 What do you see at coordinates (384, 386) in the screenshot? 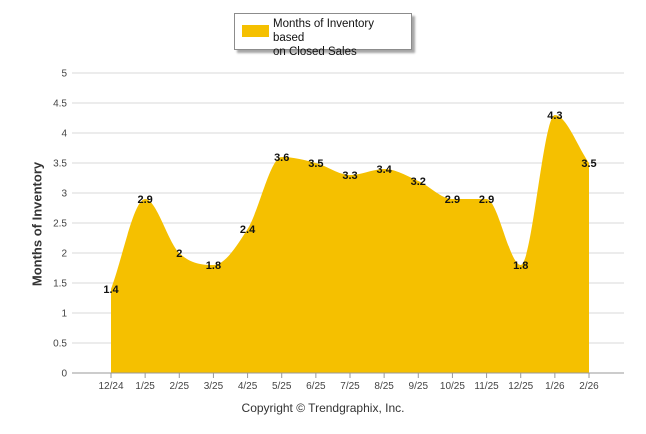
I see `x-tick-label: 8/25` at bounding box center [384, 386].